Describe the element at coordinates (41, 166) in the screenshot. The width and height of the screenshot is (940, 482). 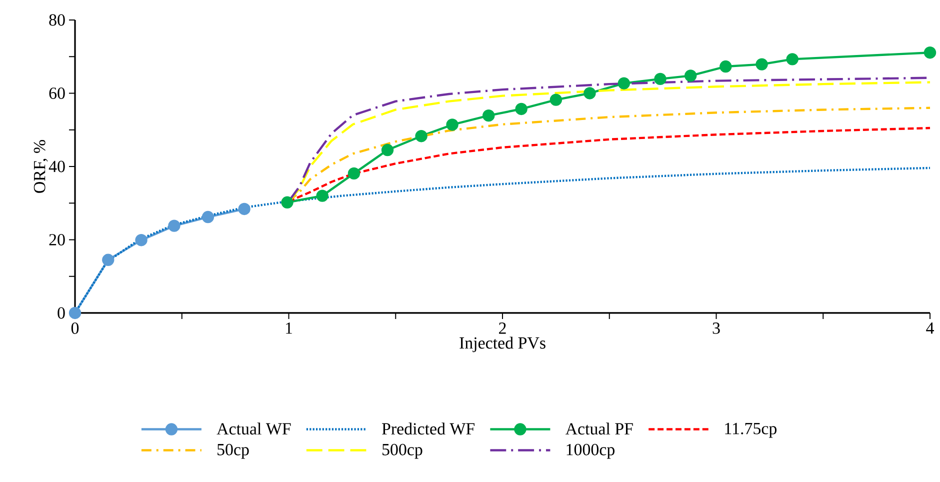
I see `y-axis-title: ORF, %` at that location.